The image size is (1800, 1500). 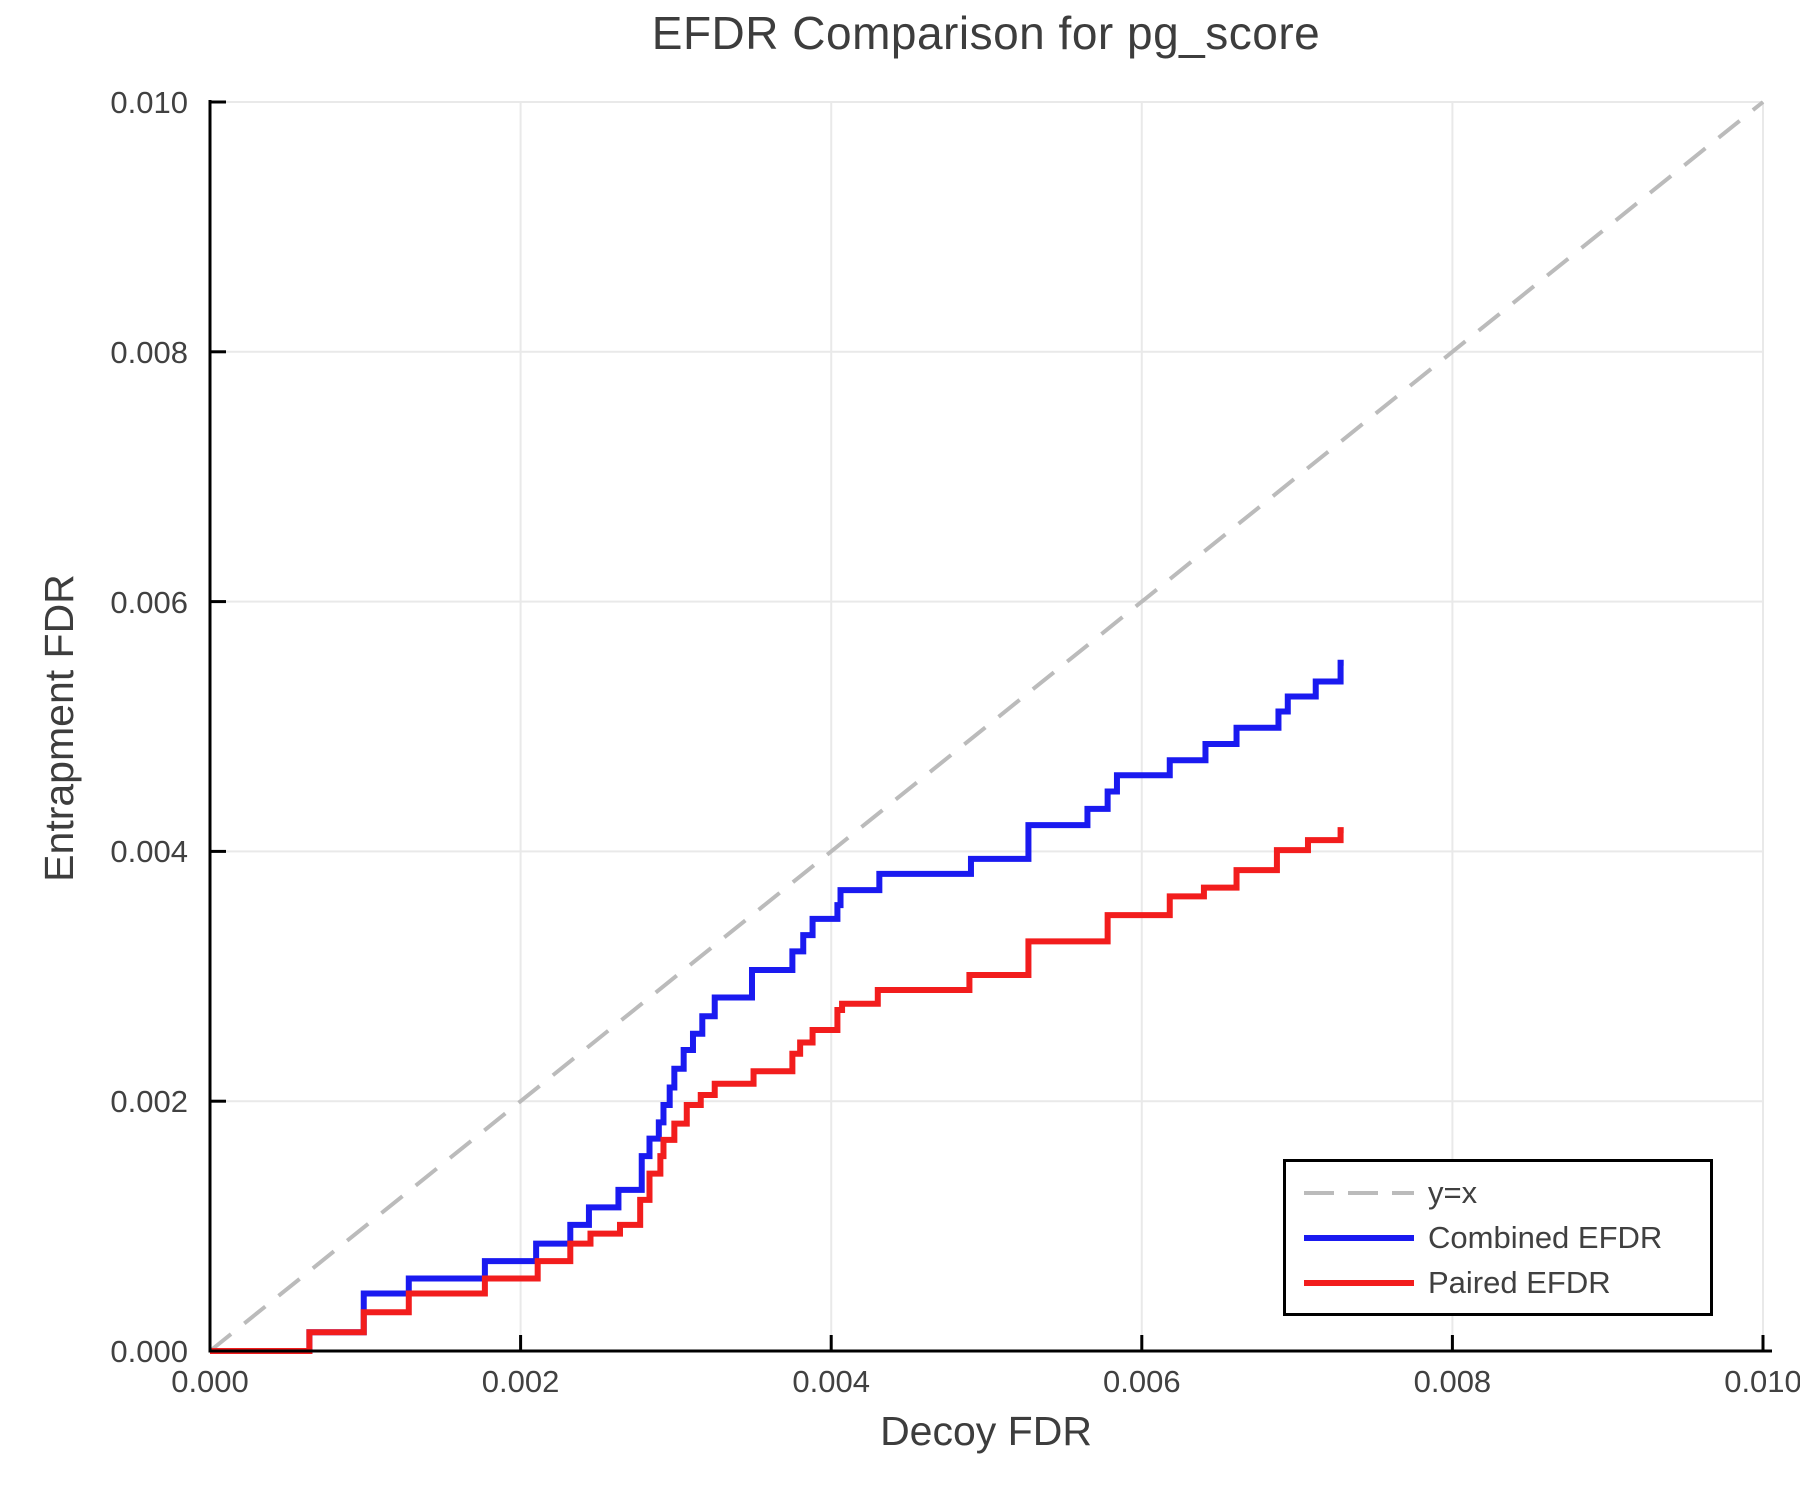 What do you see at coordinates (149, 1351) in the screenshot?
I see `y-tick-label: 0.000` at bounding box center [149, 1351].